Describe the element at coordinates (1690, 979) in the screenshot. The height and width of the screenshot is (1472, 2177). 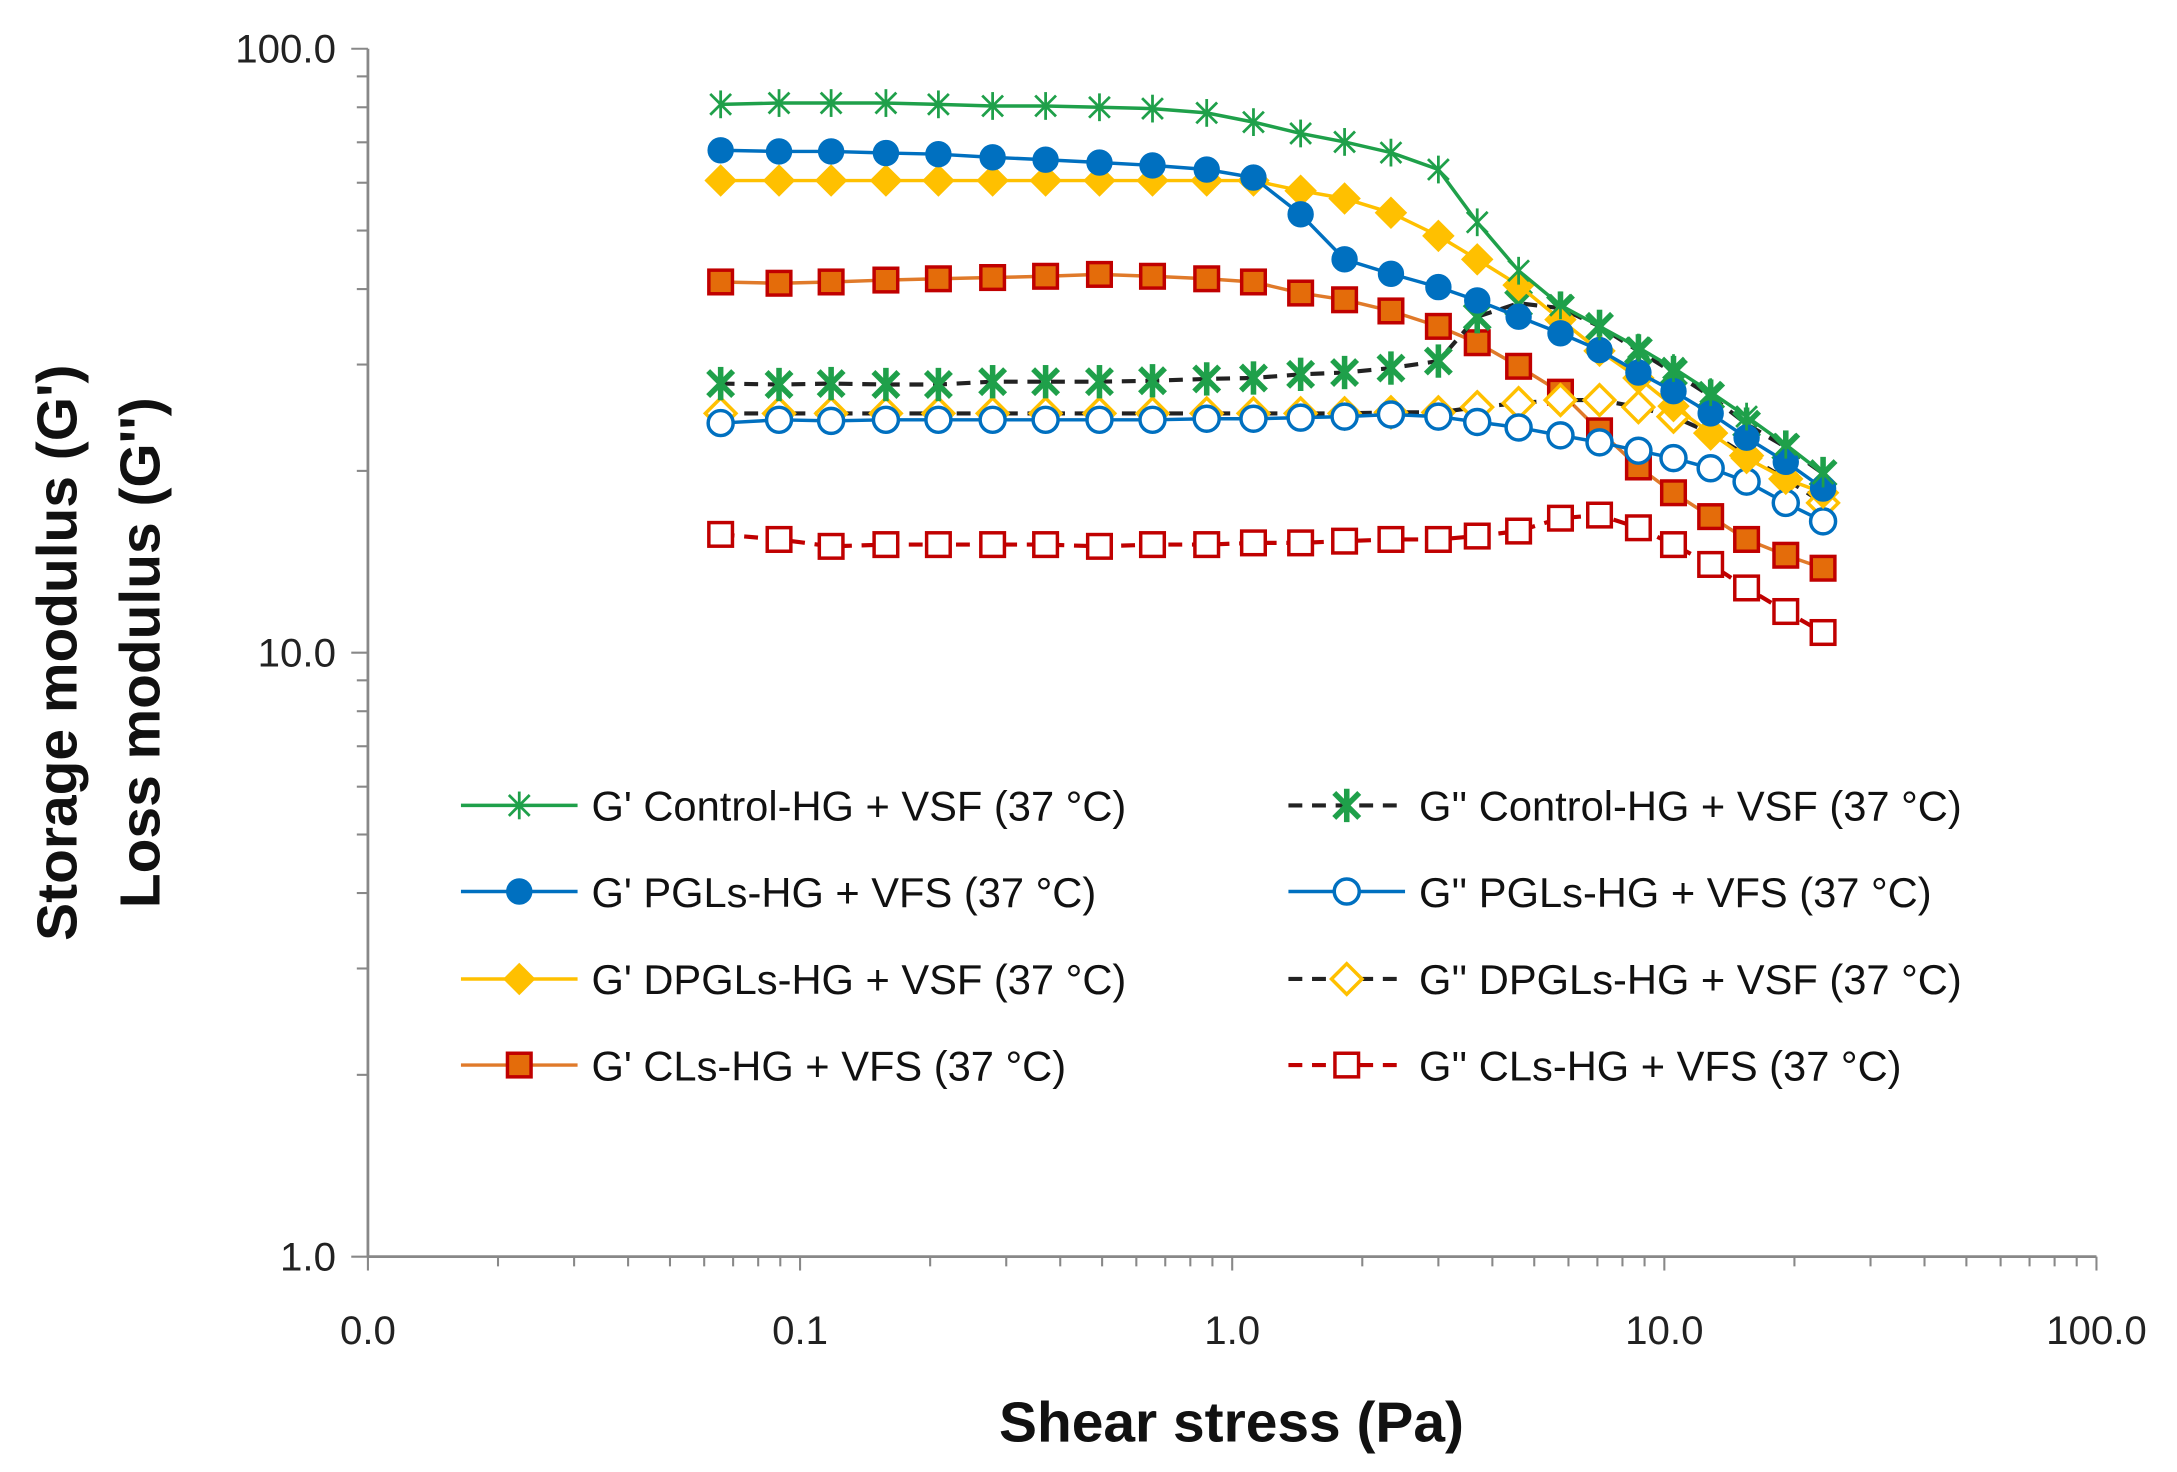
I see `legend-label: G'' DPGLs-HG + VSF (37 °C)` at that location.